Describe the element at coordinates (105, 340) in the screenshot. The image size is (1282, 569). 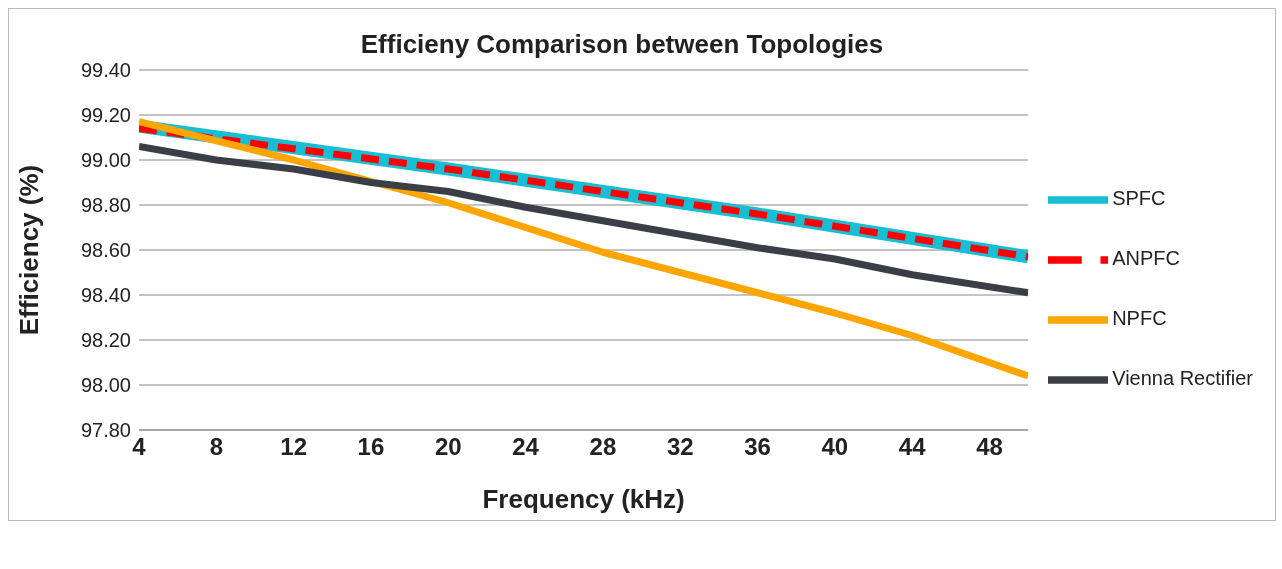
I see `y-tick-label: 98.20` at that location.